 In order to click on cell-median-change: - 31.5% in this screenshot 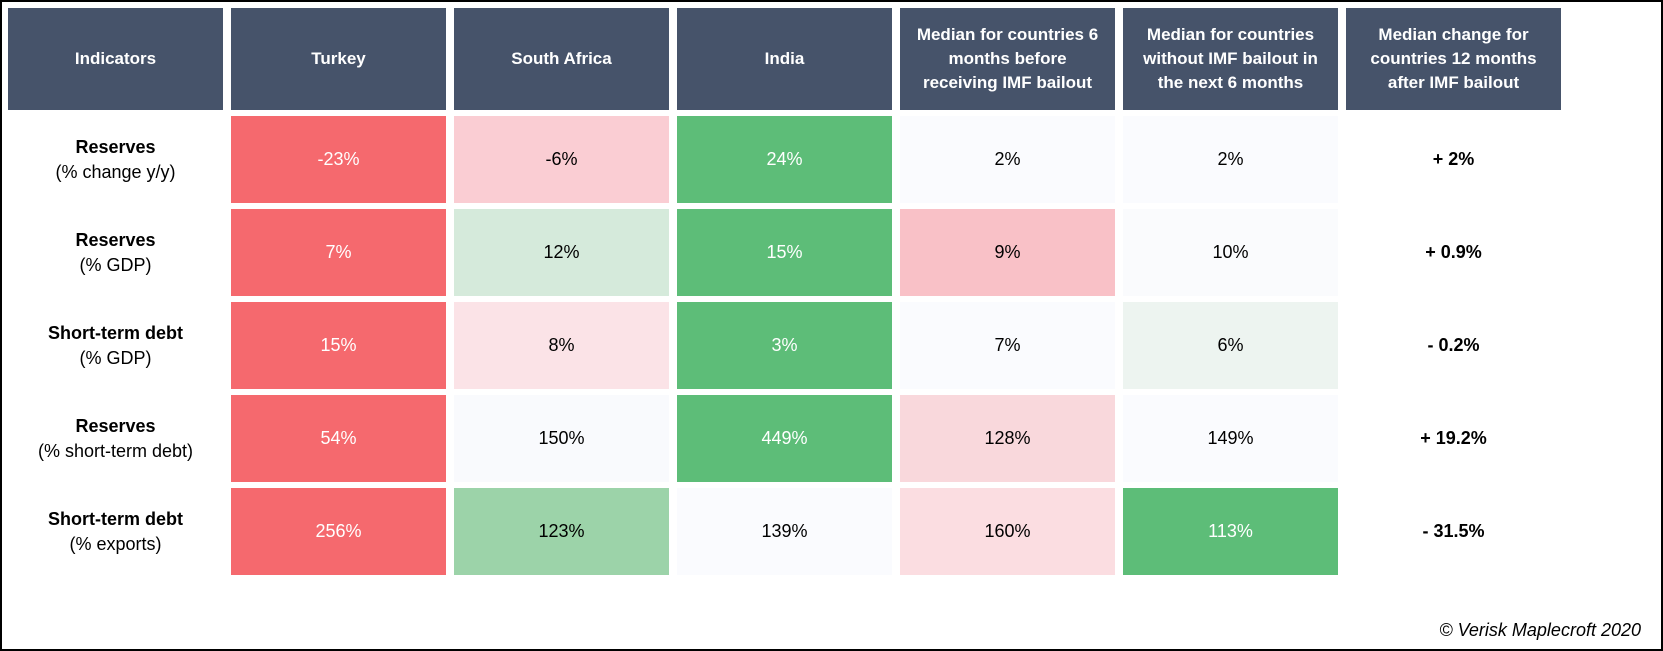, I will do `click(1453, 531)`.